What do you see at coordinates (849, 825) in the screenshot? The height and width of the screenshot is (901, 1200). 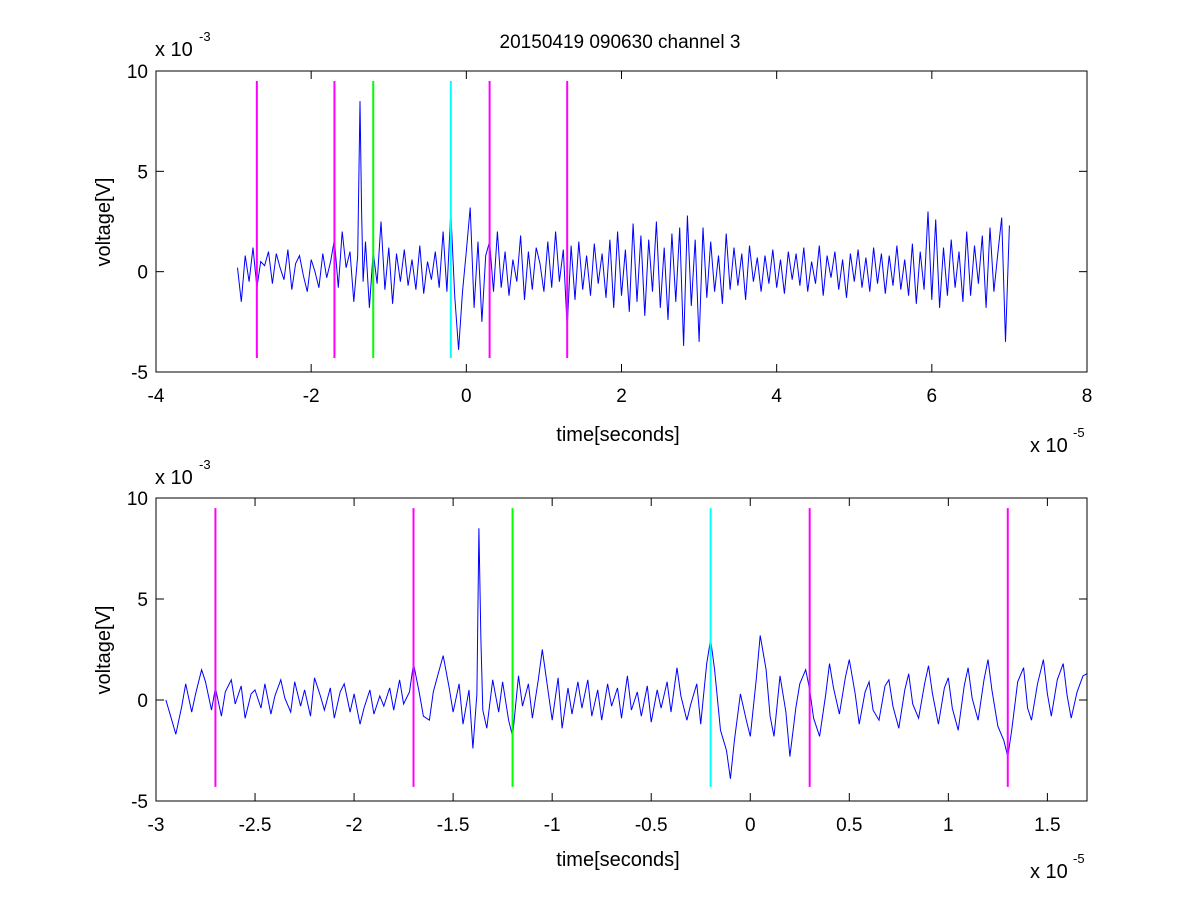 I see `bottom-x-tick-label: 0.5` at bounding box center [849, 825].